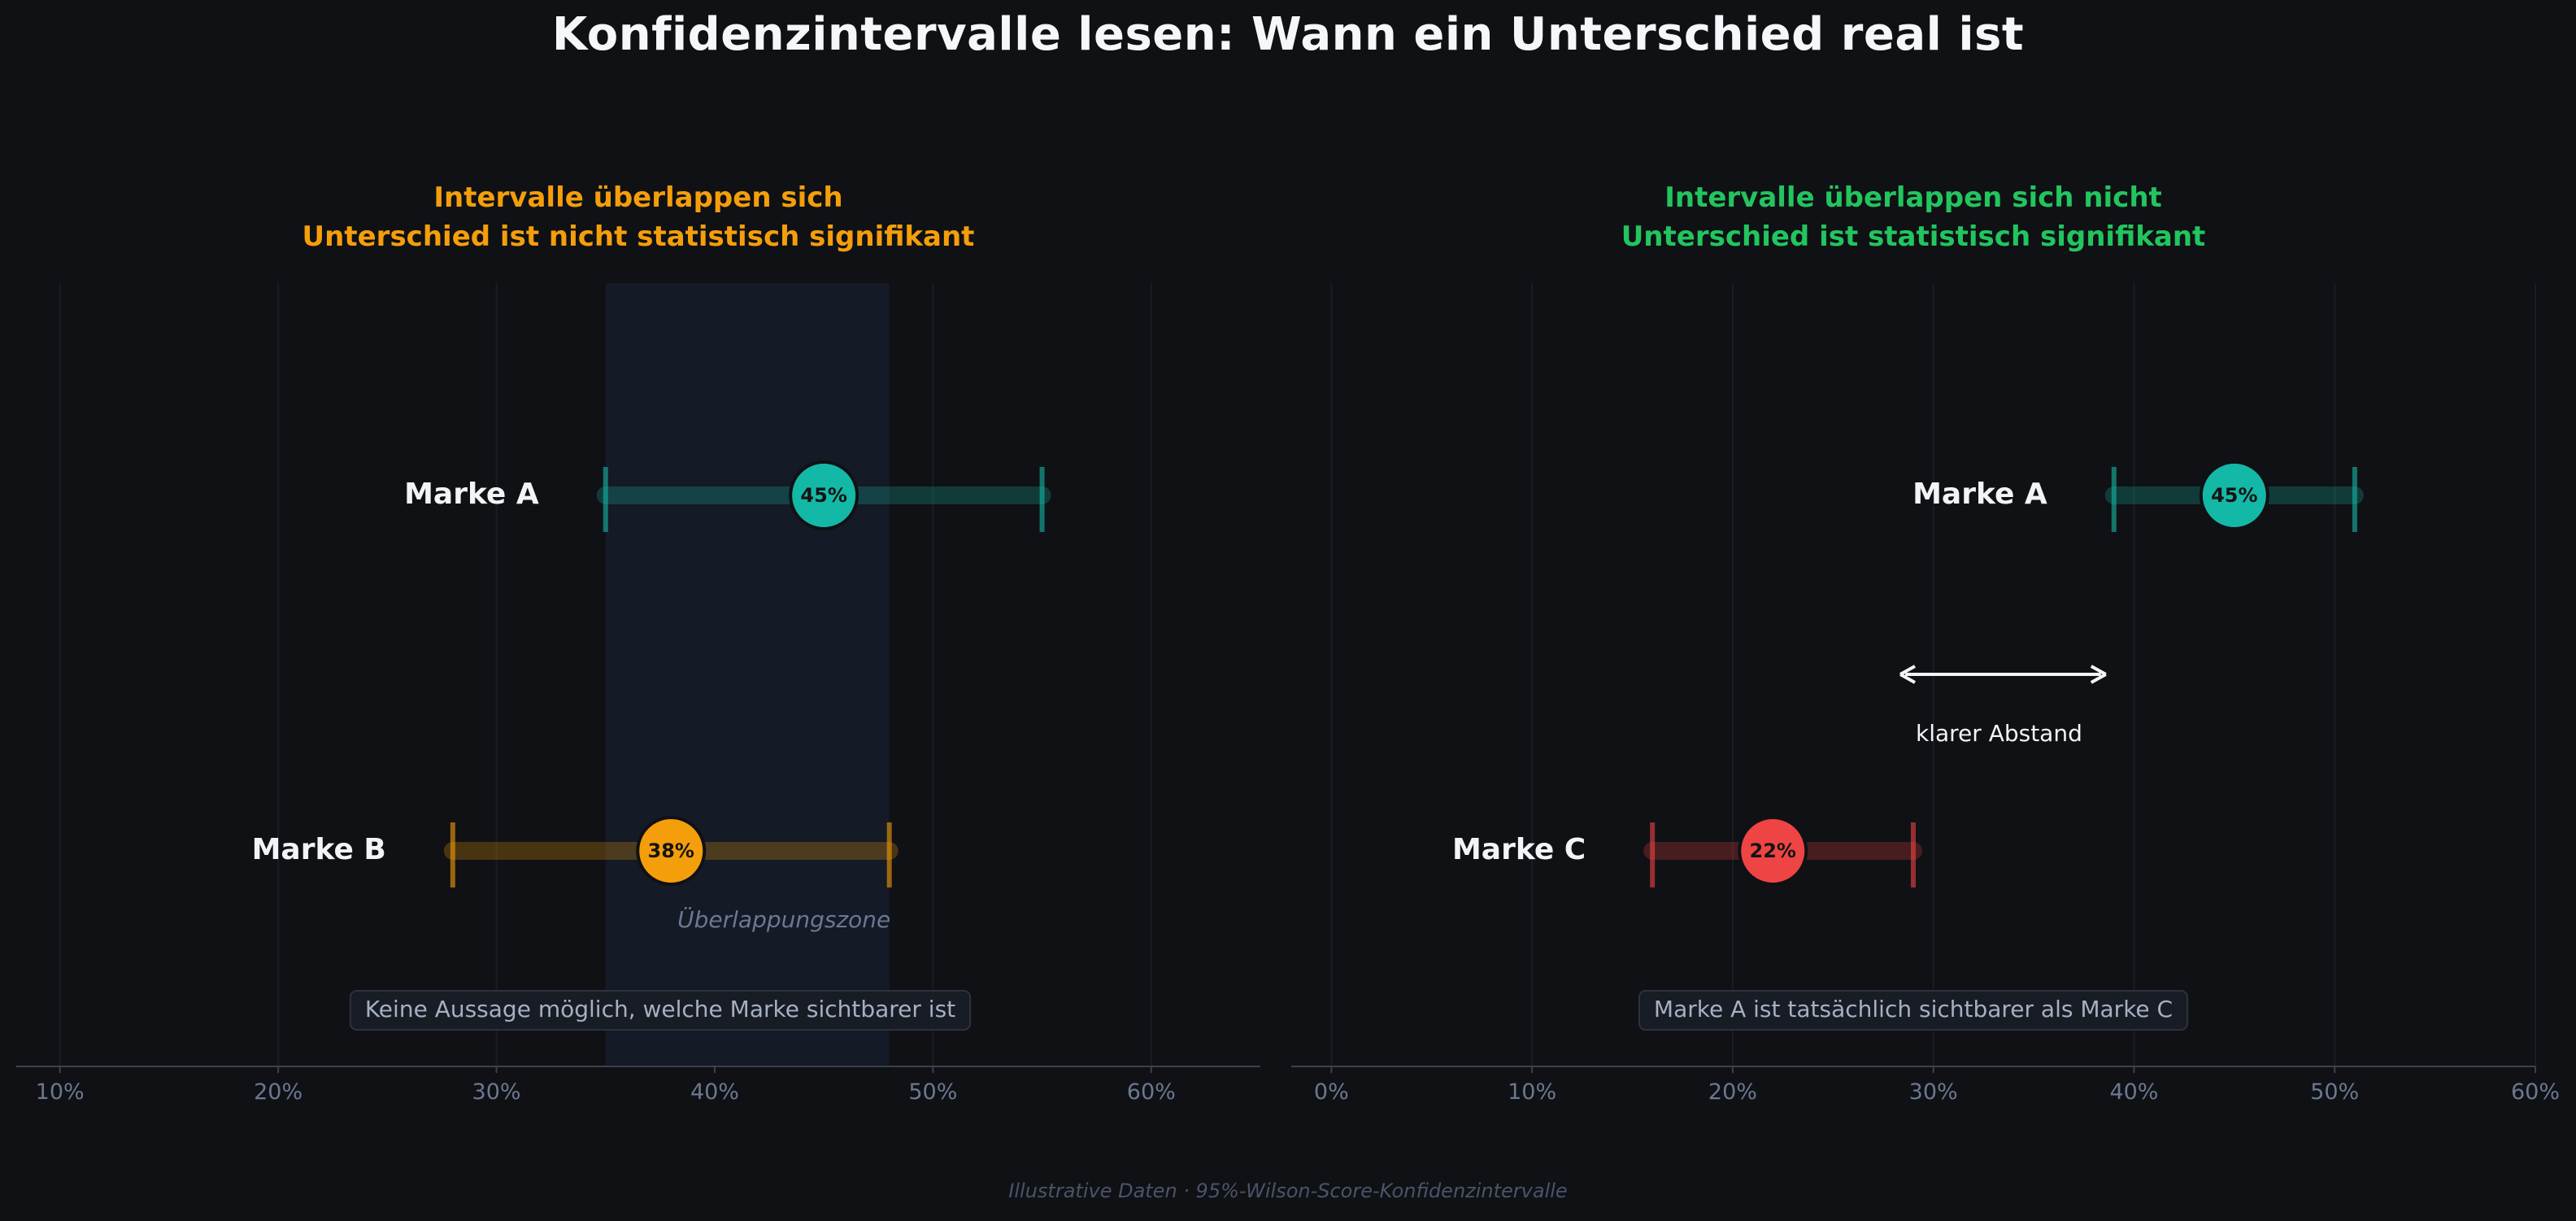 The image size is (2576, 1221). I want to click on interval-row: 22% Marke C, so click(1687, 851).